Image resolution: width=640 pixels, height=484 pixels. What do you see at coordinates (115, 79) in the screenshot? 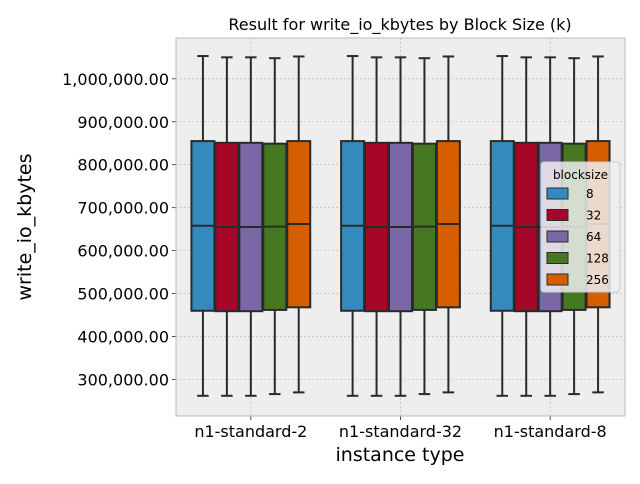
I see `y-tick-label: 1,000,000.00` at bounding box center [115, 79].